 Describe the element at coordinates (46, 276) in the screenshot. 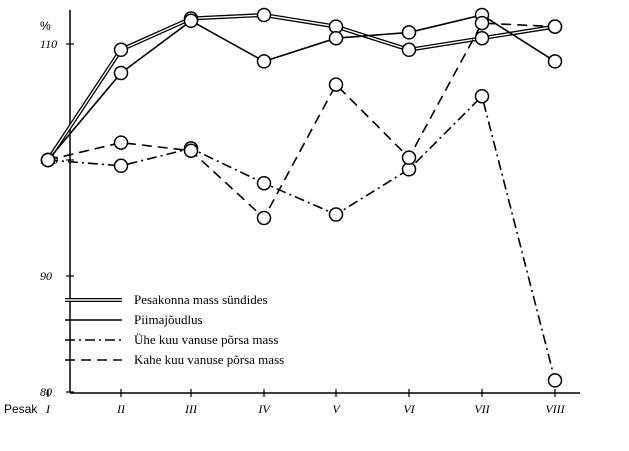

I see `y-tick-label: 90` at that location.